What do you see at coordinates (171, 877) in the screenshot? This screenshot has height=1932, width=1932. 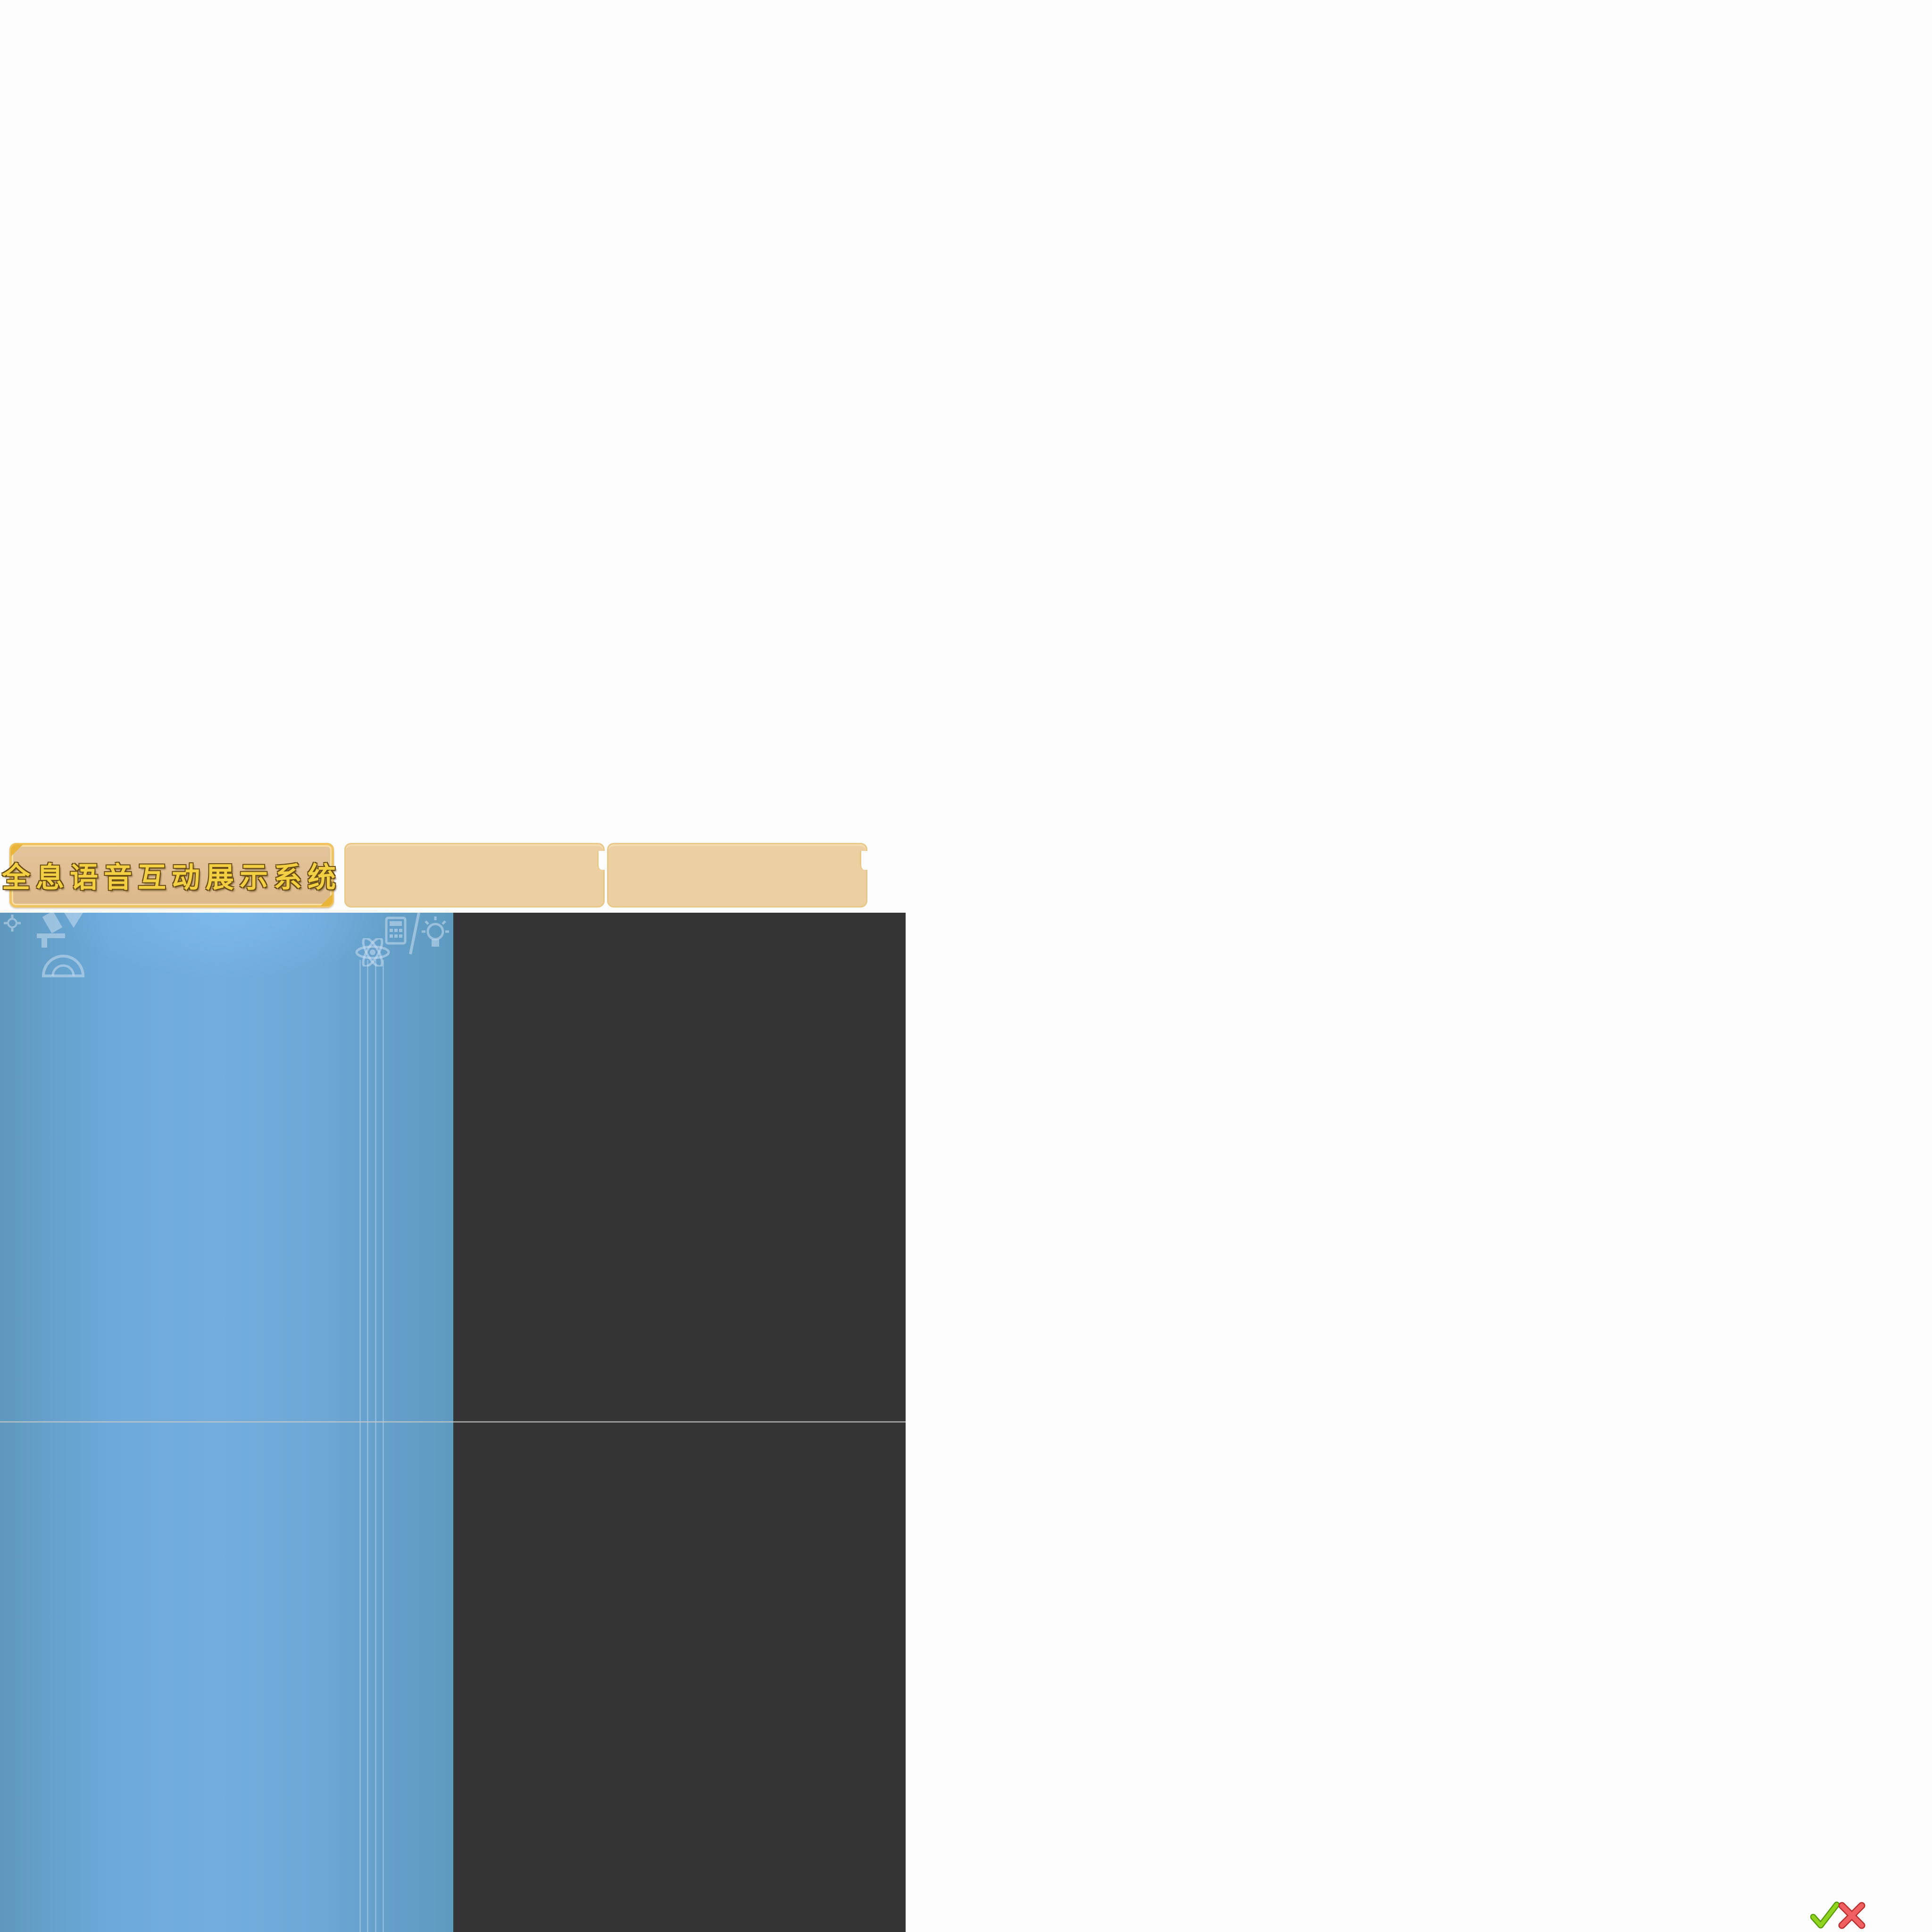 I see `tab-label: 全息语音互动展示系统` at bounding box center [171, 877].